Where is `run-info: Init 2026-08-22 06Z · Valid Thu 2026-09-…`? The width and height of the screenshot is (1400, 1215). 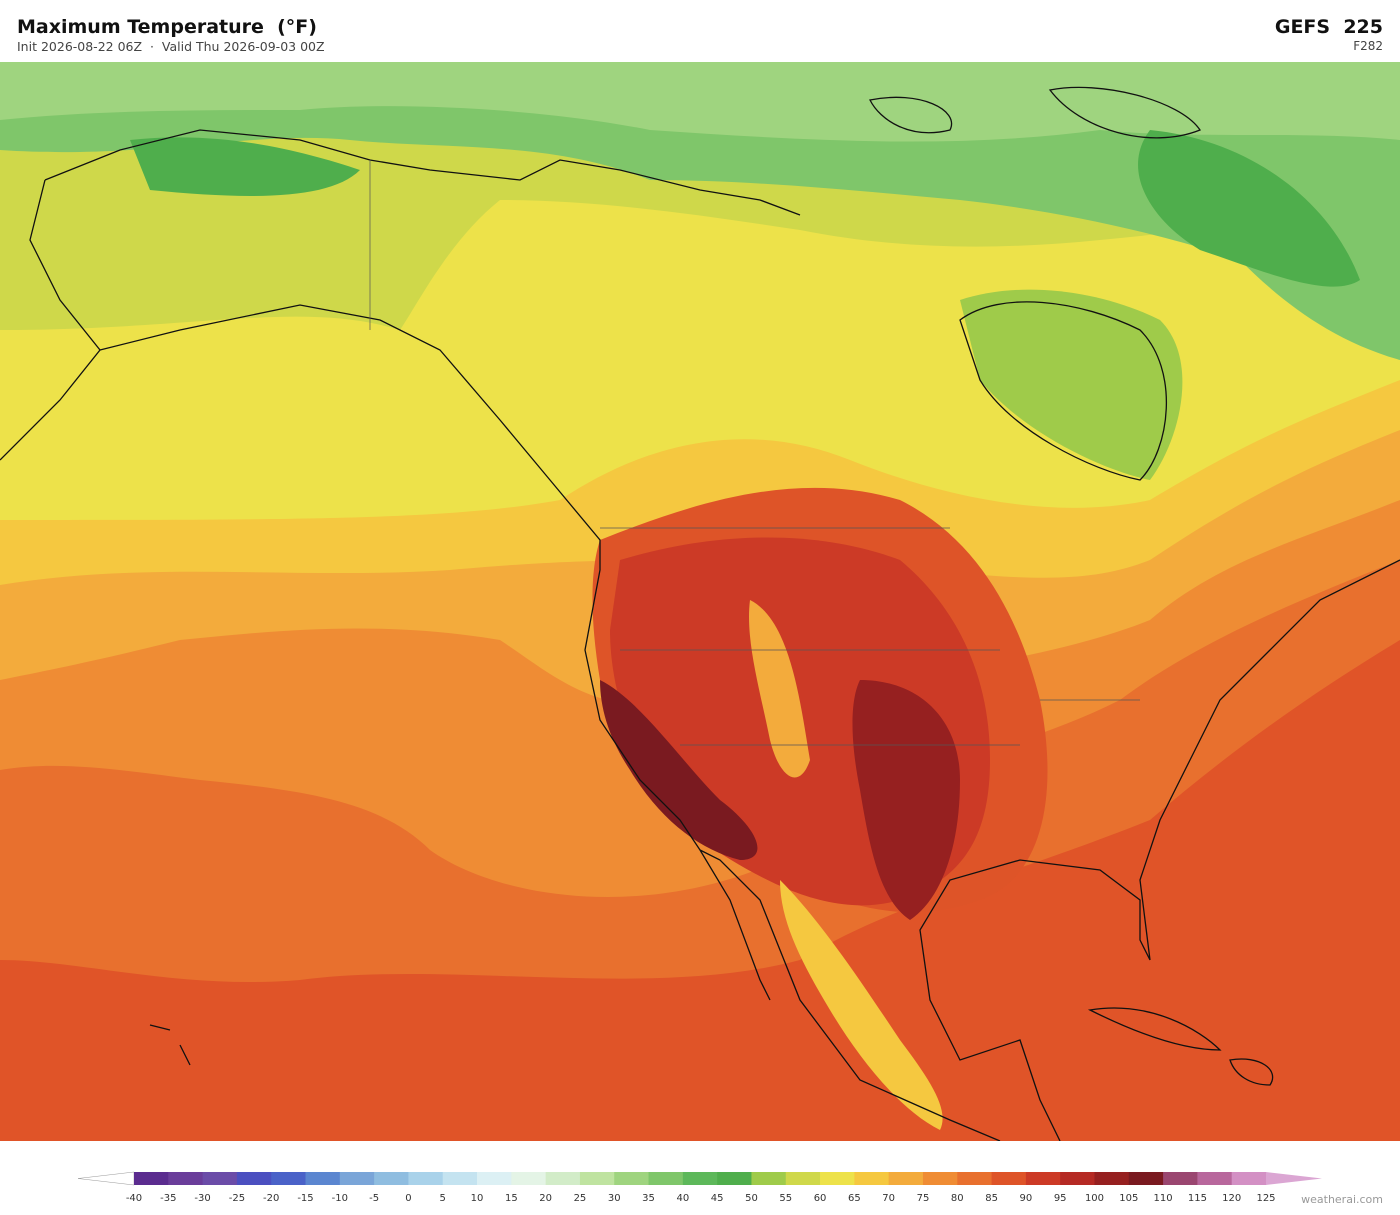
run-info: Init 2026-08-22 06Z · Valid Thu 2026-09-… is located at coordinates (171, 46).